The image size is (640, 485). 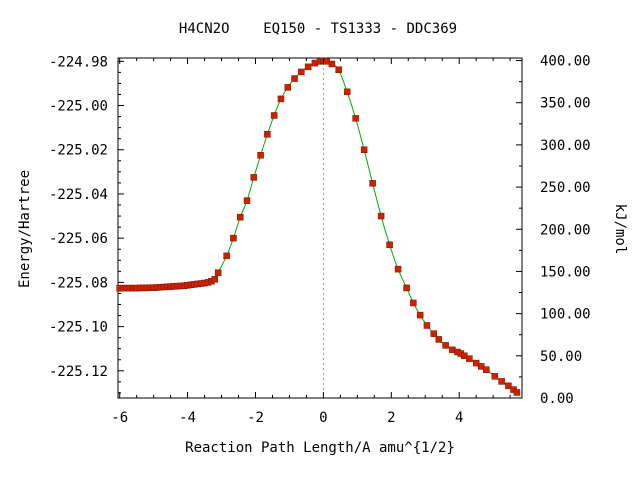 I want to click on y2-tick-label: 300.00, so click(x=565, y=146).